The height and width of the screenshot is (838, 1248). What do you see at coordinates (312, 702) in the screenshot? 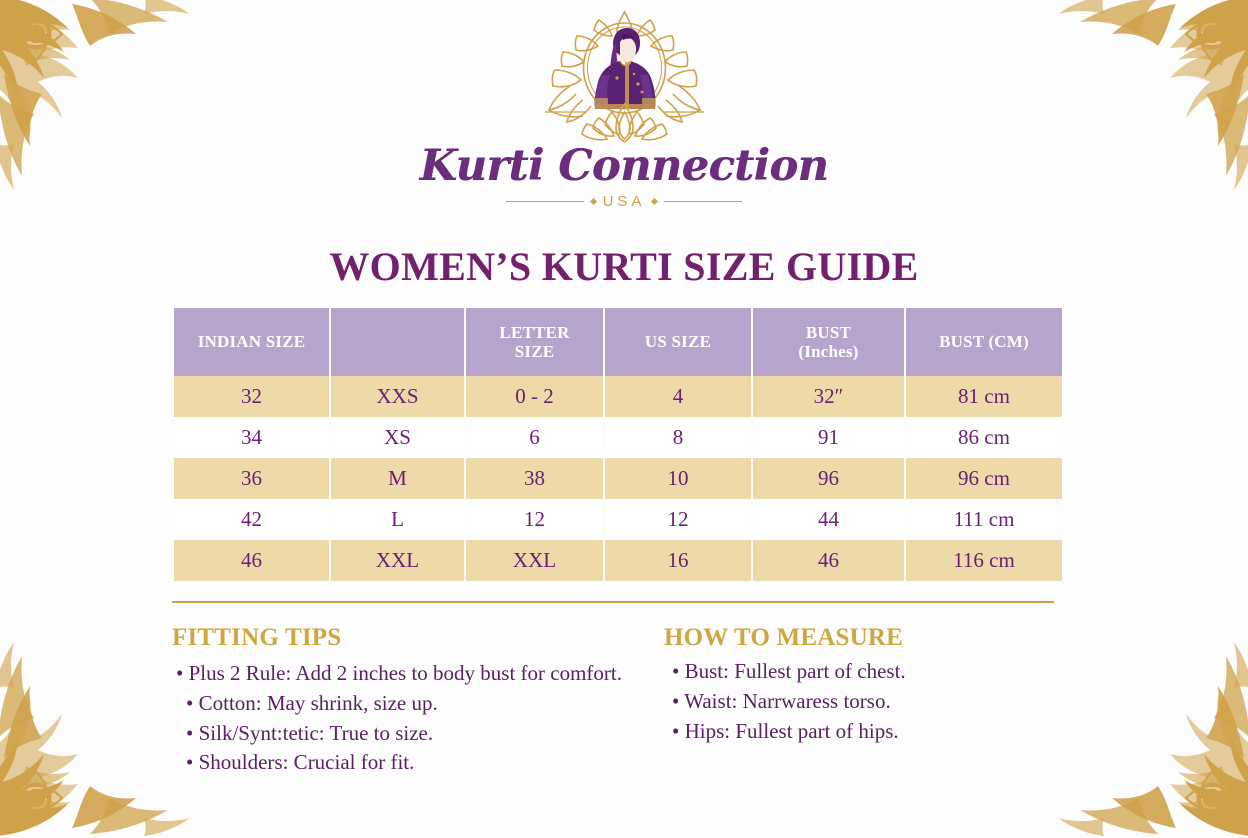
I see `fitting-tip-item: • Cotton: May shrink, size up.` at bounding box center [312, 702].